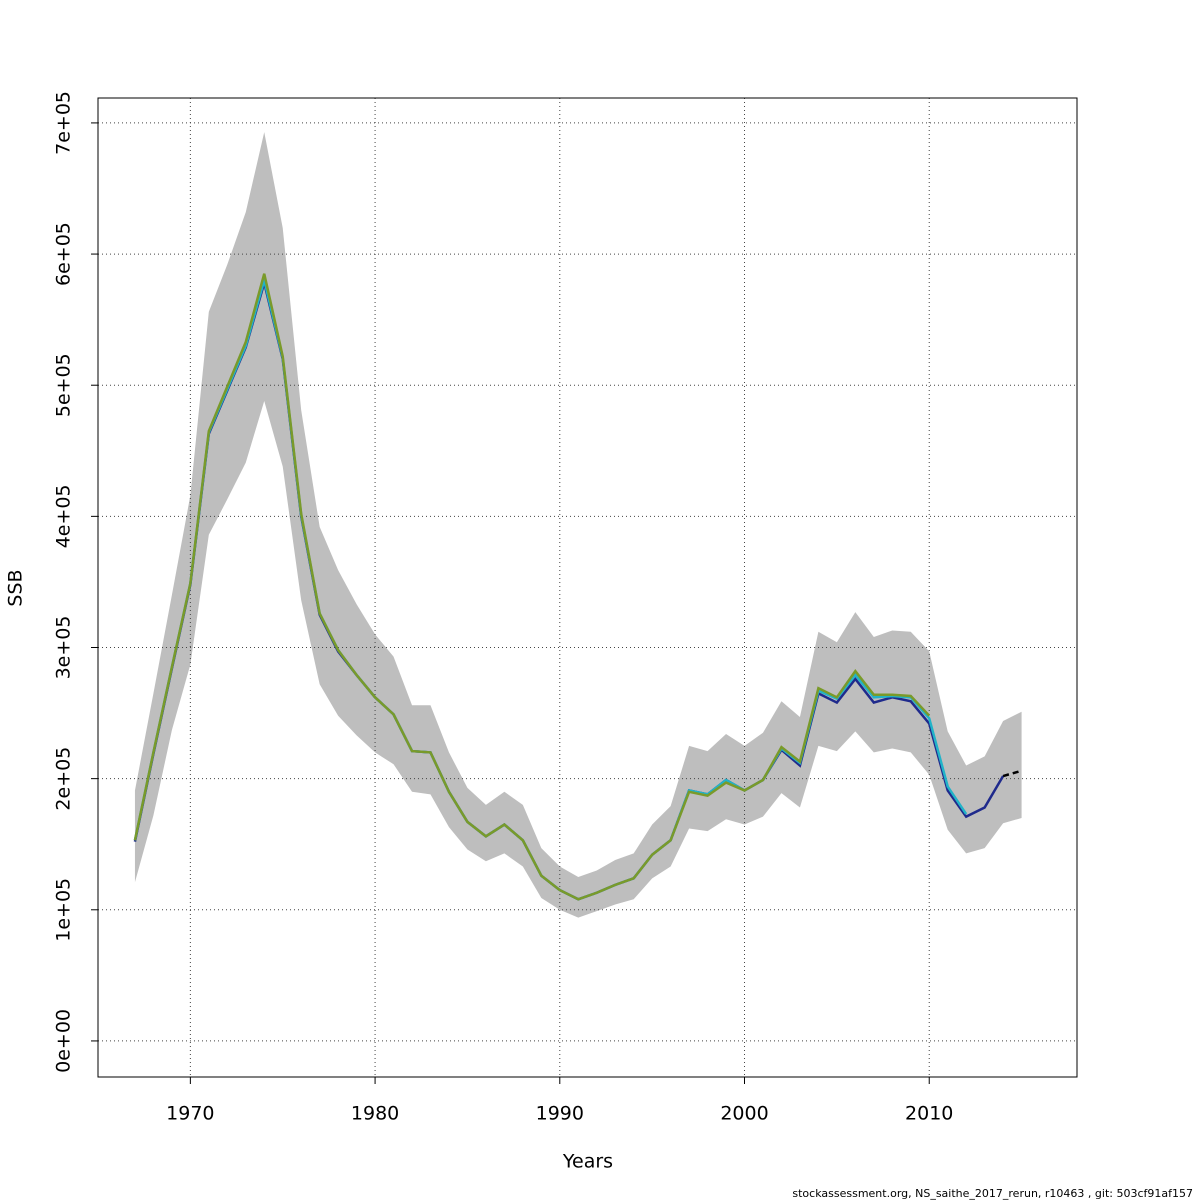  Describe the element at coordinates (64, 254) in the screenshot. I see `y-tick-label: 6e+05` at that location.